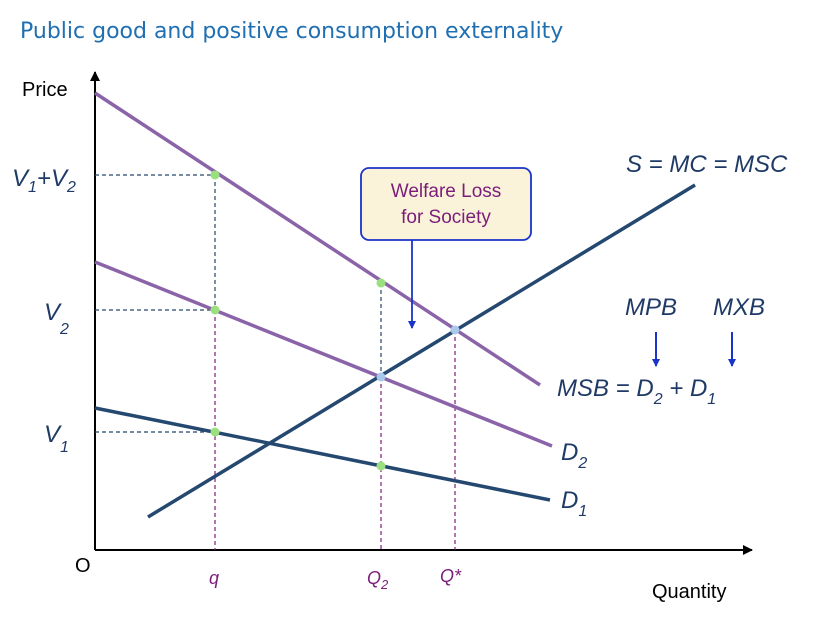 The width and height of the screenshot is (837, 626). Describe the element at coordinates (739, 307) in the screenshot. I see `mxb-label: MXB` at that location.